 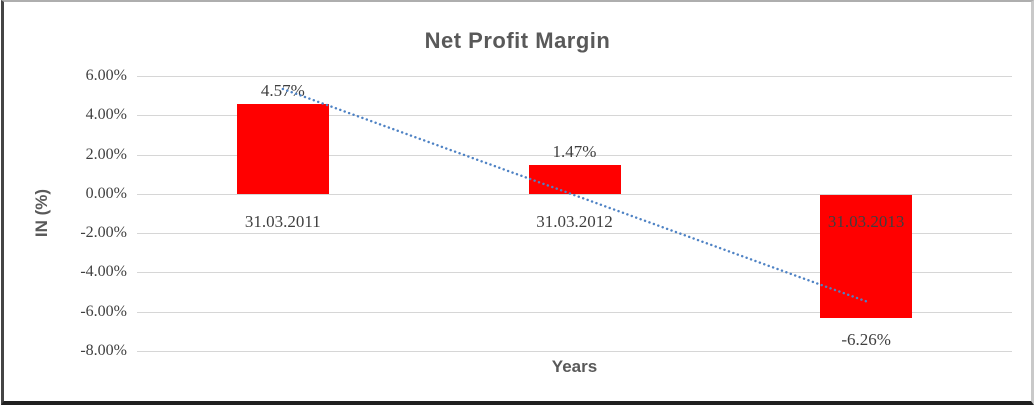 I want to click on y-axis-tick-label: -8.00%, so click(x=103, y=350).